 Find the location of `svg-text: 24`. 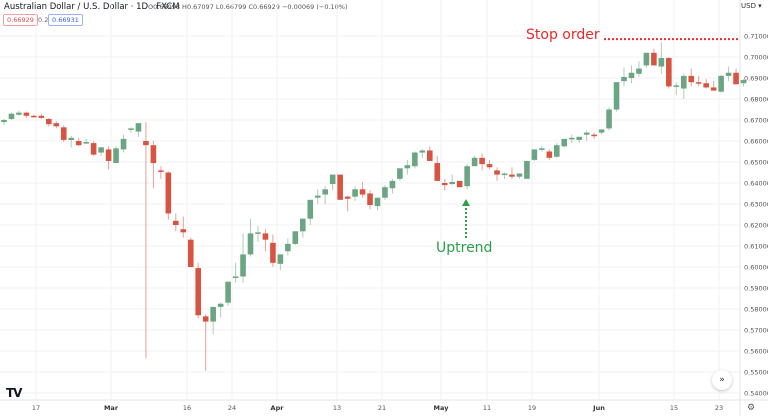

svg-text: 24 is located at coordinates (232, 408).